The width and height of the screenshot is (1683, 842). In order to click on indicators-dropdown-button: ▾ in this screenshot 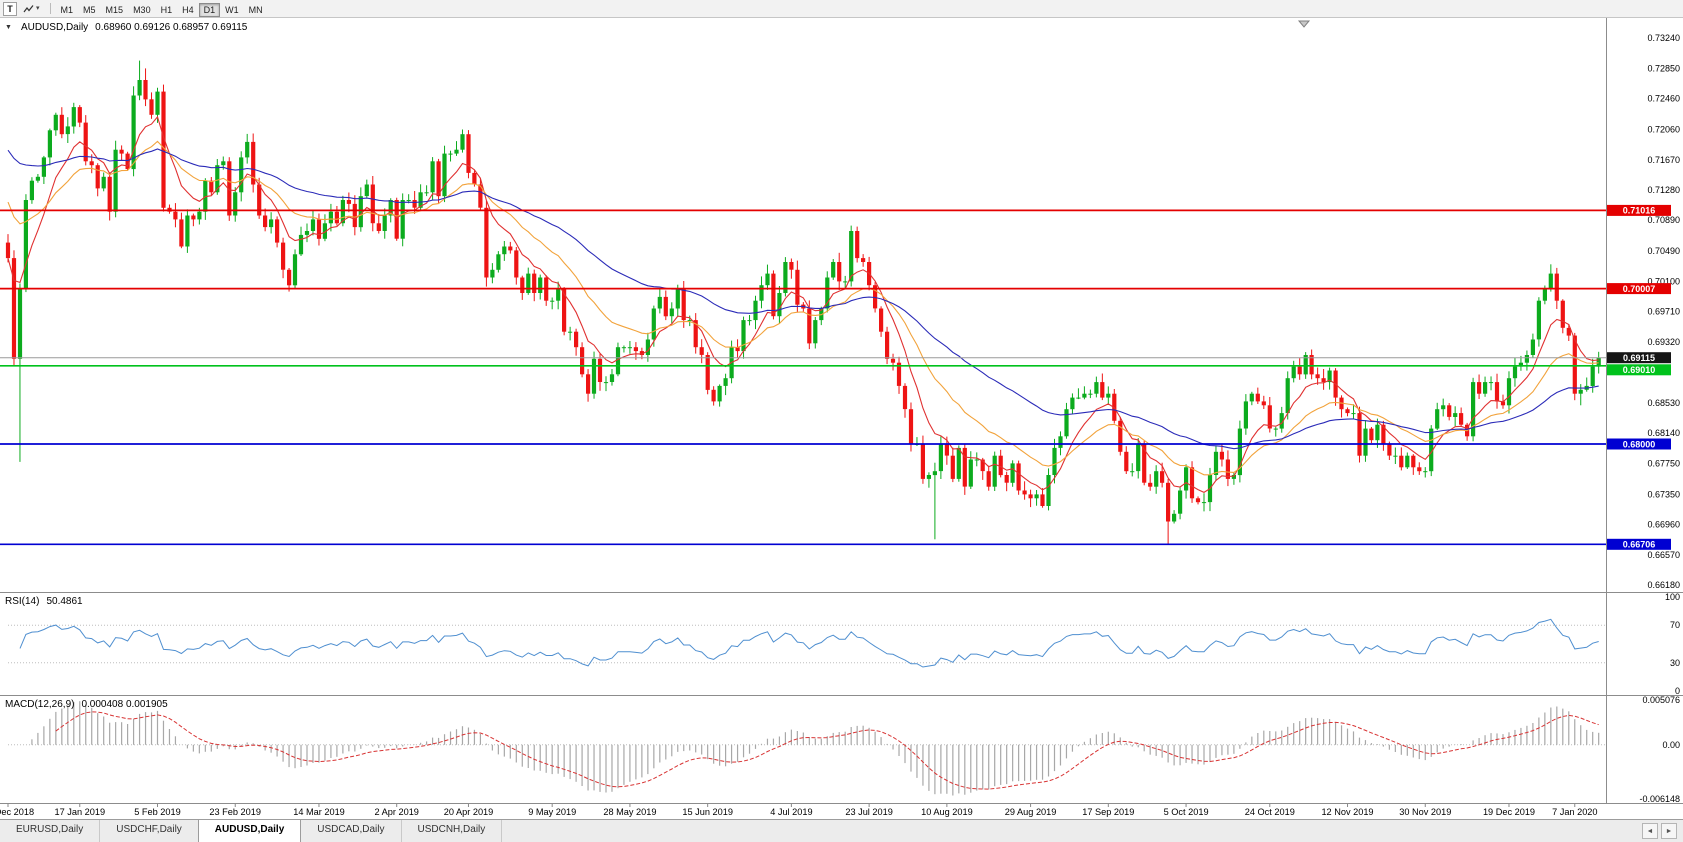, I will do `click(31, 9)`.